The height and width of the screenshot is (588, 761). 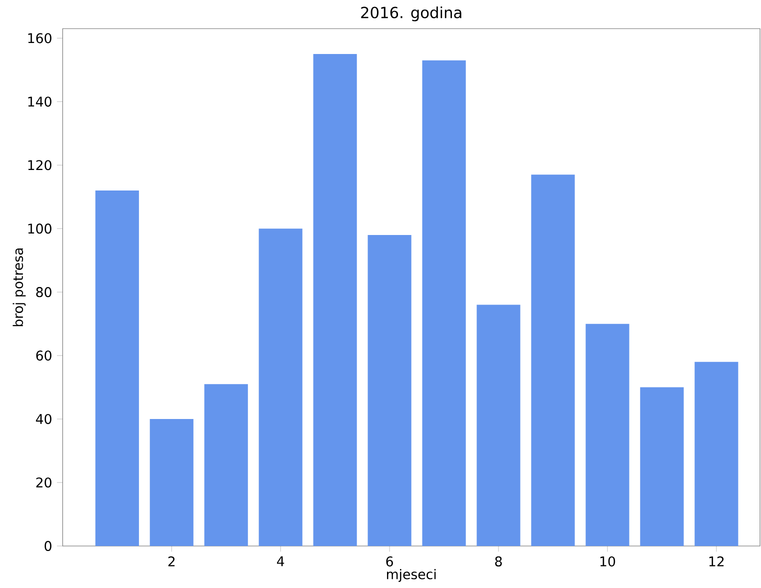 What do you see at coordinates (19, 287) in the screenshot?
I see `y-axis-title: broj potresa` at bounding box center [19, 287].